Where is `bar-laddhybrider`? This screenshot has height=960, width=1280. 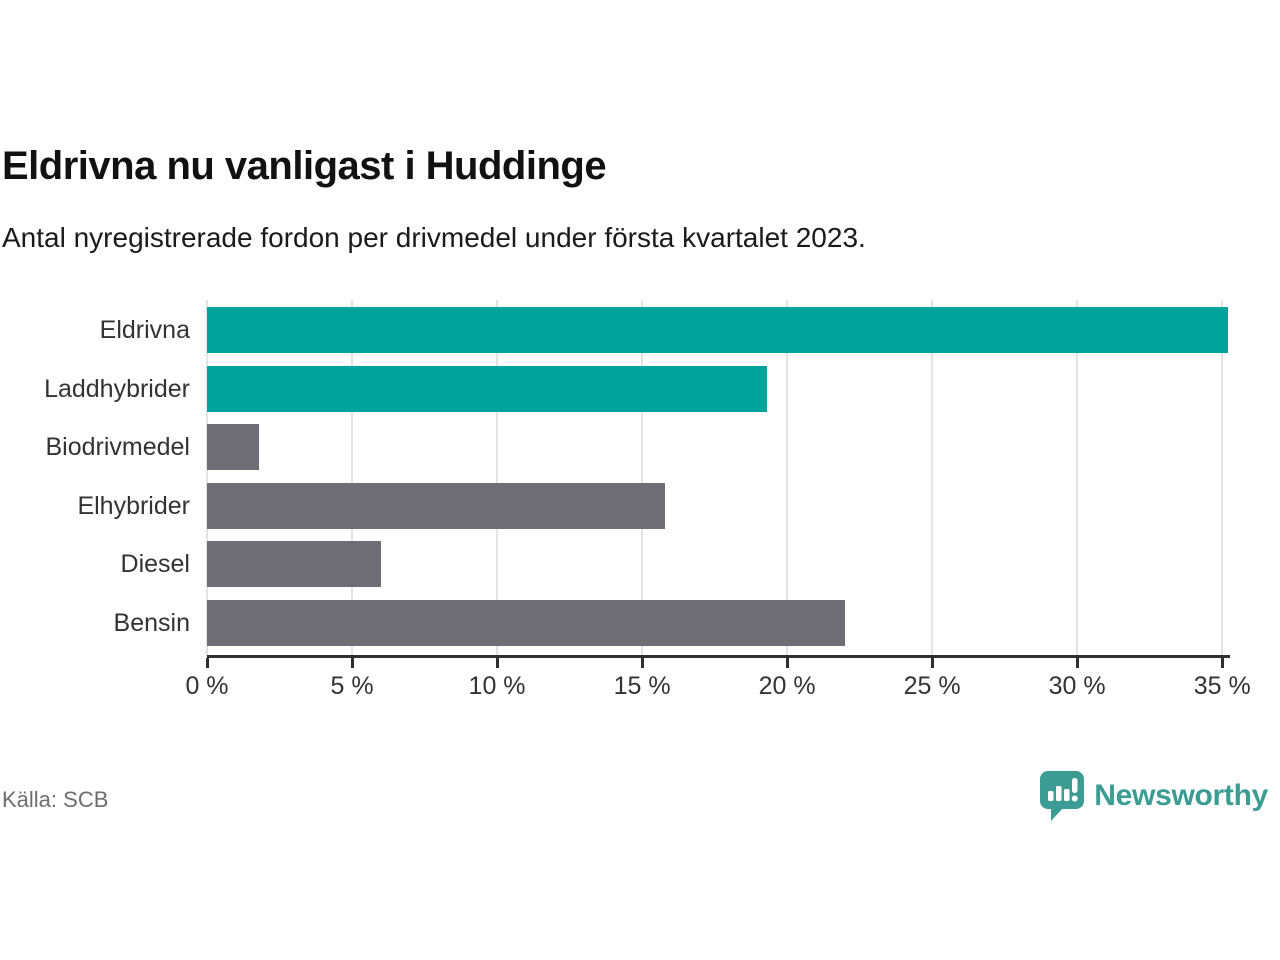 bar-laddhybrider is located at coordinates (487, 388).